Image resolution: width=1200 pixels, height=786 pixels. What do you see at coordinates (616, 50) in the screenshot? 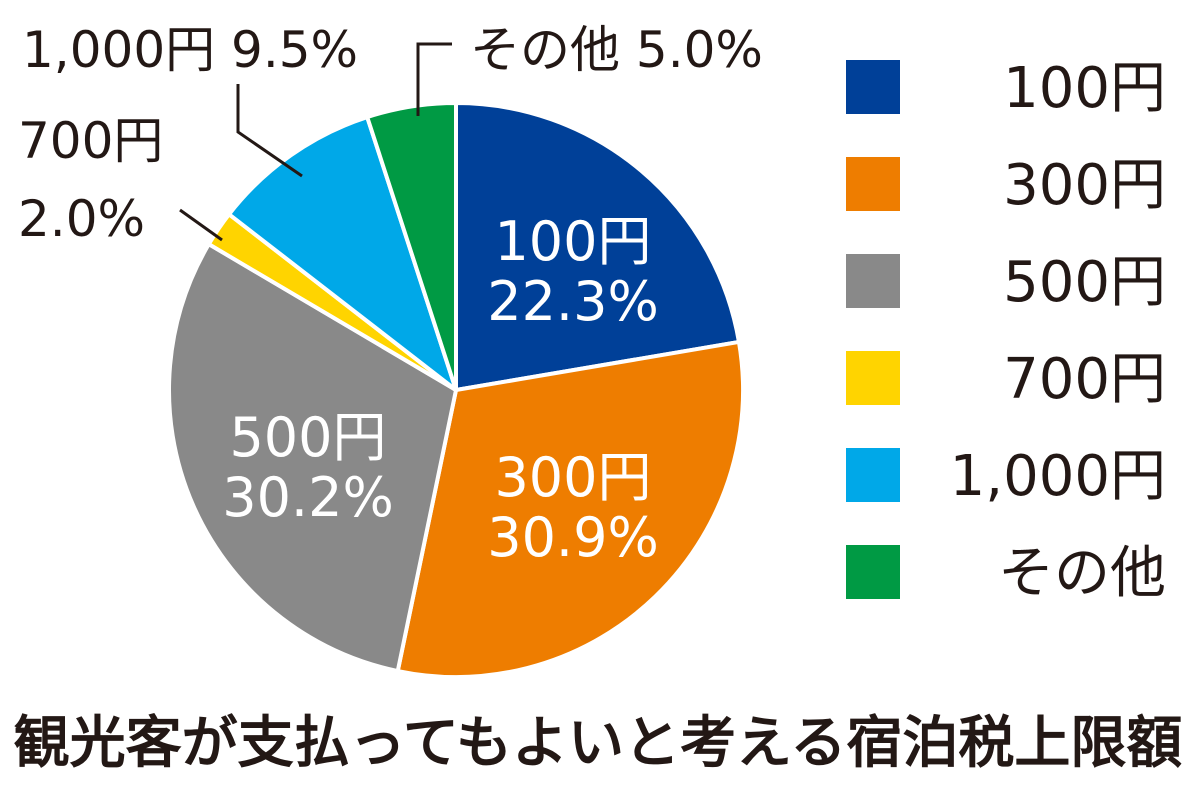
I see `slice-label-5: その他 5.0%` at bounding box center [616, 50].